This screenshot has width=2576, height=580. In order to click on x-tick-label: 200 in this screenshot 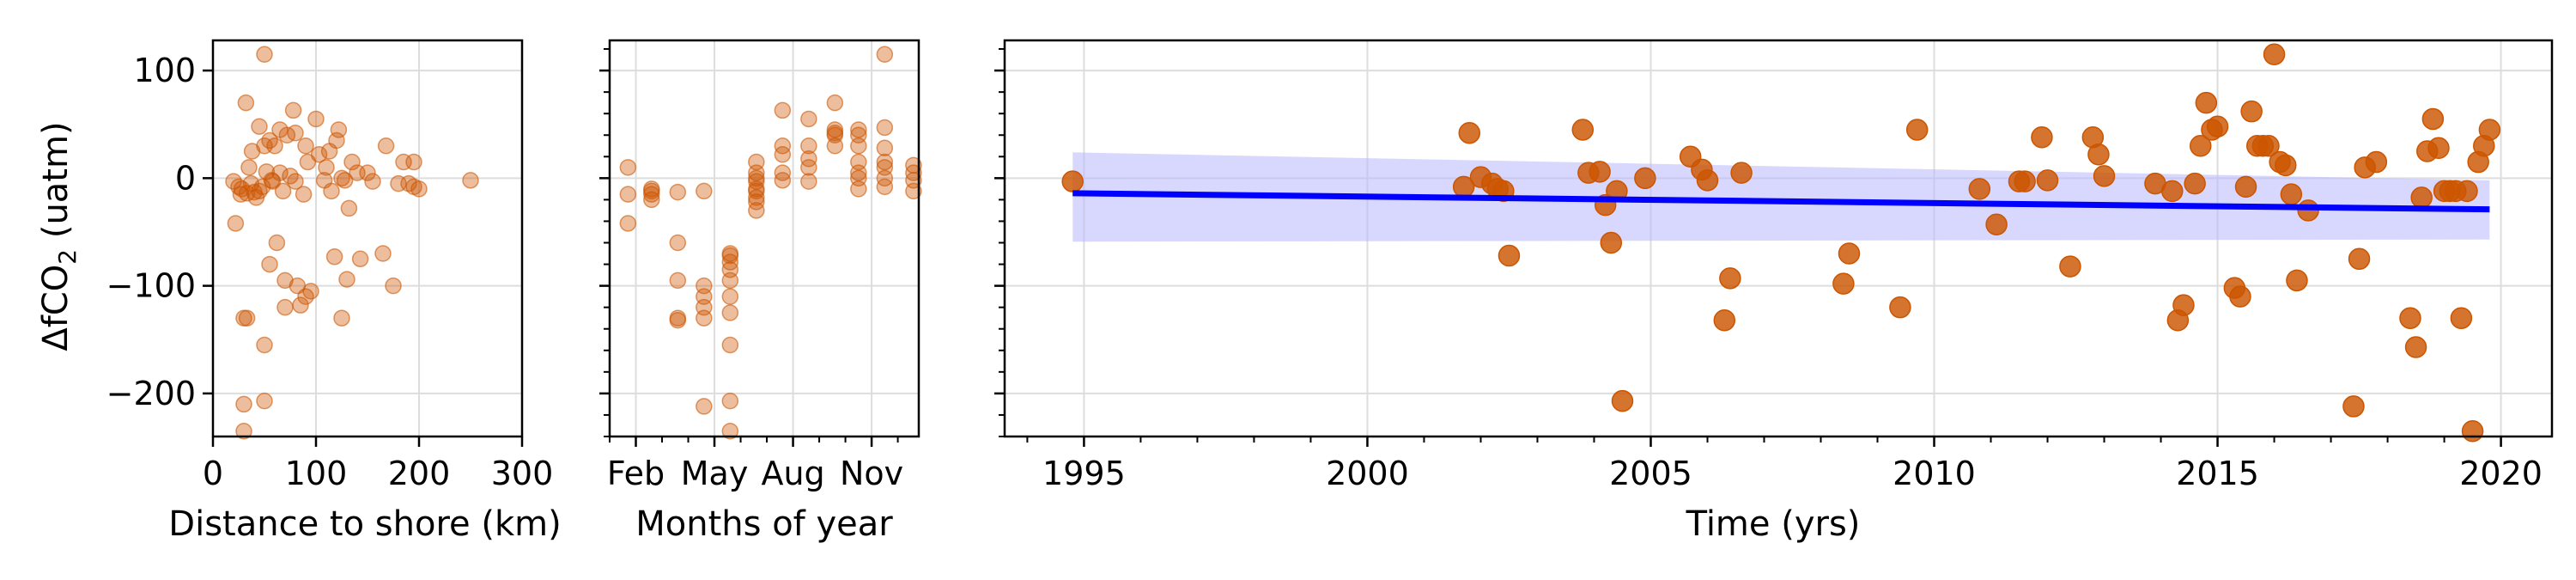, I will do `click(420, 473)`.